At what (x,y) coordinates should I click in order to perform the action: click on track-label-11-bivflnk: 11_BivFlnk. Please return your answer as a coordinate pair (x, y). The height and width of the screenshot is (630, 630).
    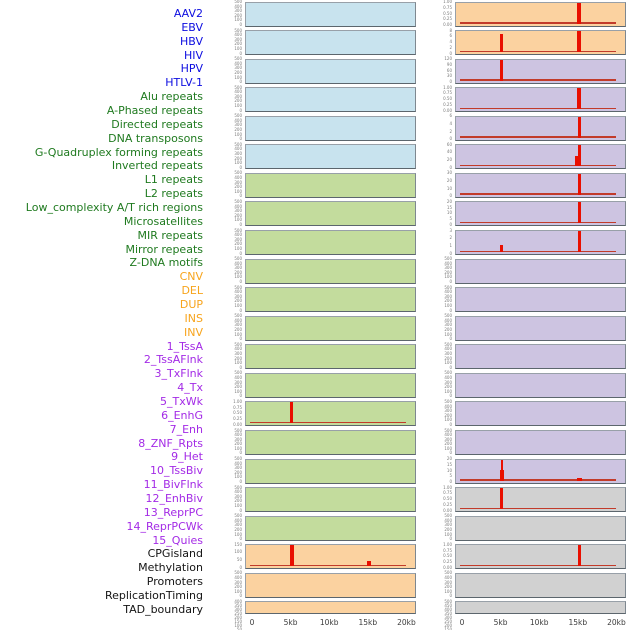
    Looking at the image, I should click on (173, 485).